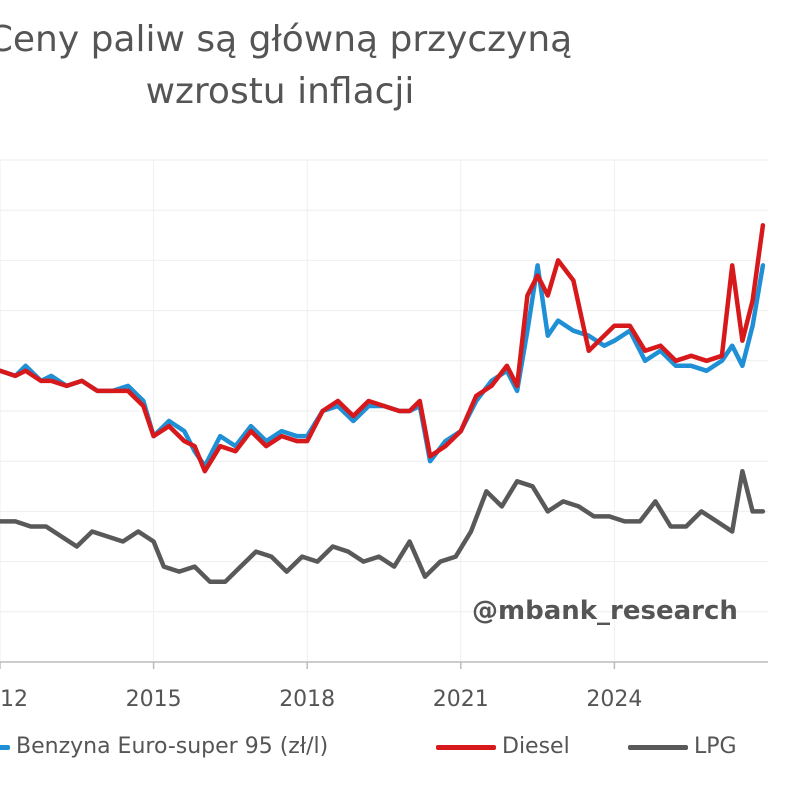 This screenshot has width=800, height=800. Describe the element at coordinates (154, 699) in the screenshot. I see `x-tick-label: 2015` at that location.